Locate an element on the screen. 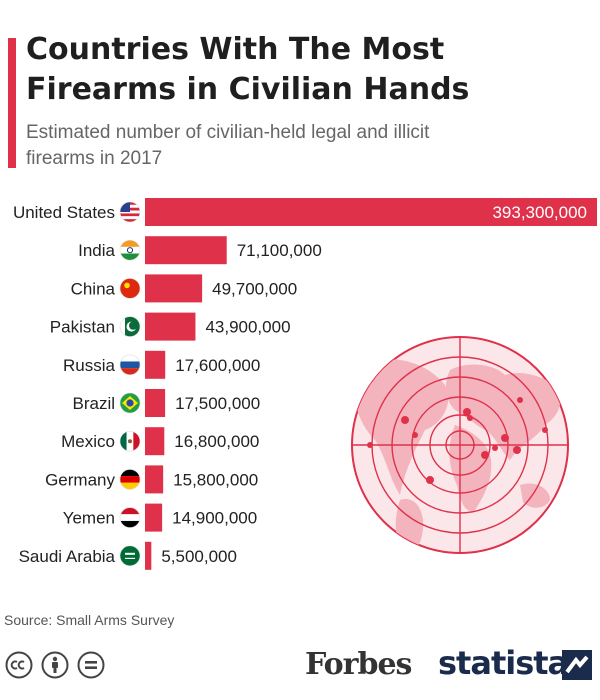  china-flag-icon is located at coordinates (130, 288).